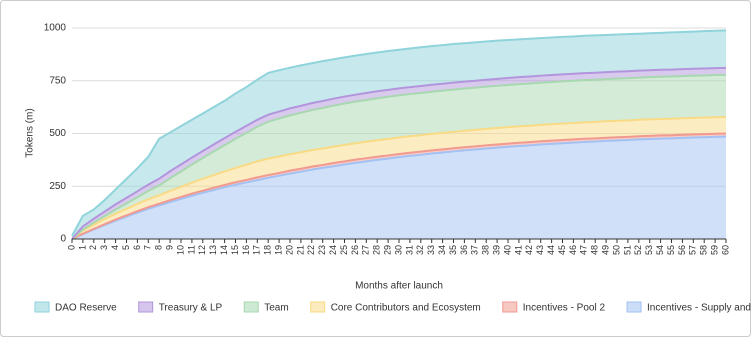 This screenshot has height=337, width=751. Describe the element at coordinates (213, 250) in the screenshot. I see `x-tick-label: 13` at that location.